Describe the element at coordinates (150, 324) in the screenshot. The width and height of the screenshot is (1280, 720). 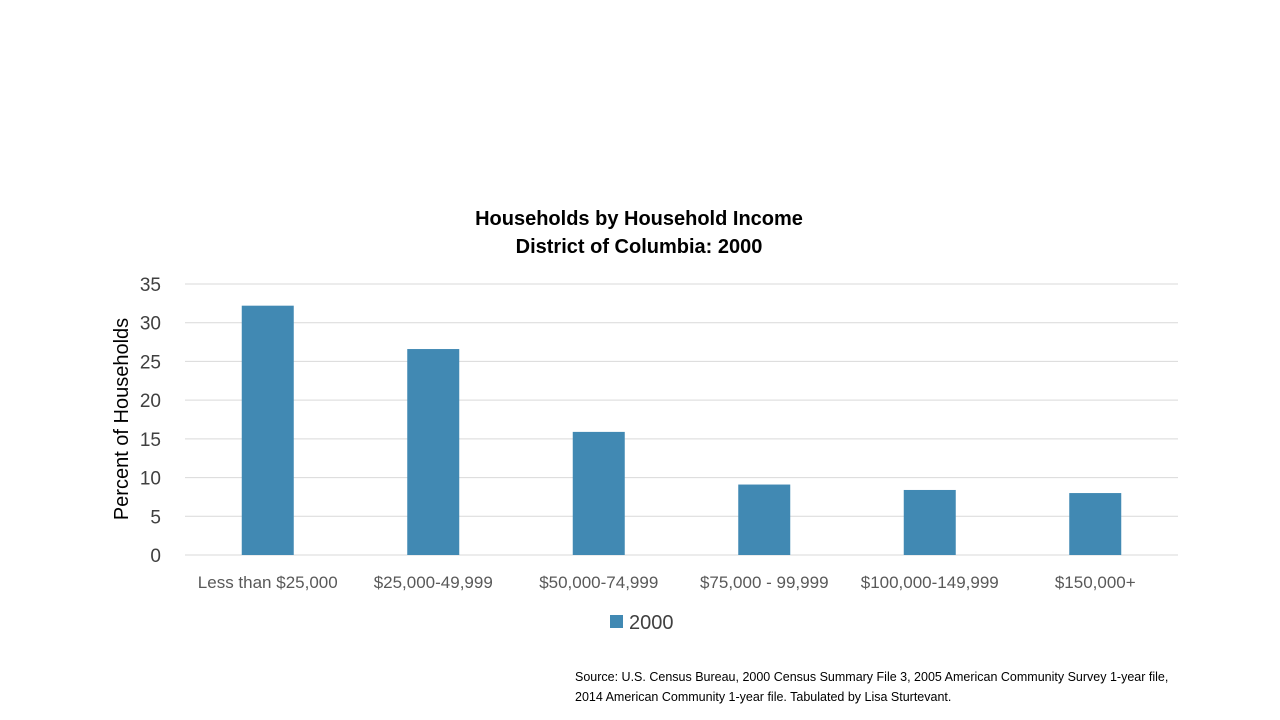
I see `y-tick-label: 30` at that location.